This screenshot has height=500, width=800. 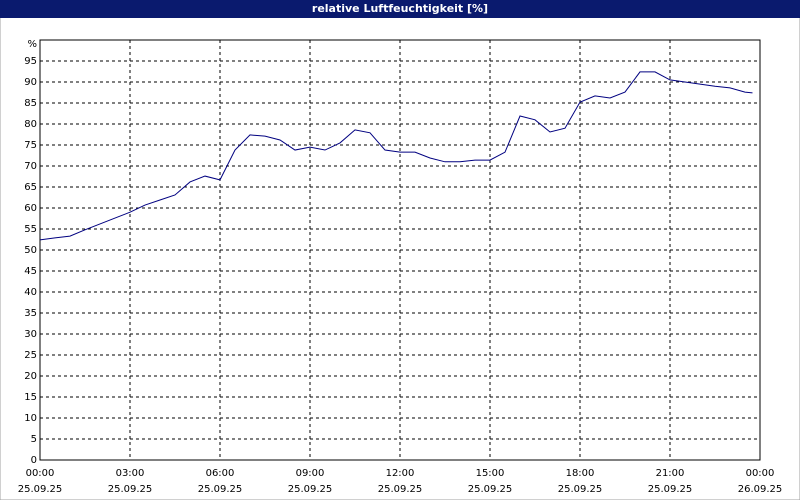 I want to click on y-tick-label: 80, so click(x=30, y=124).